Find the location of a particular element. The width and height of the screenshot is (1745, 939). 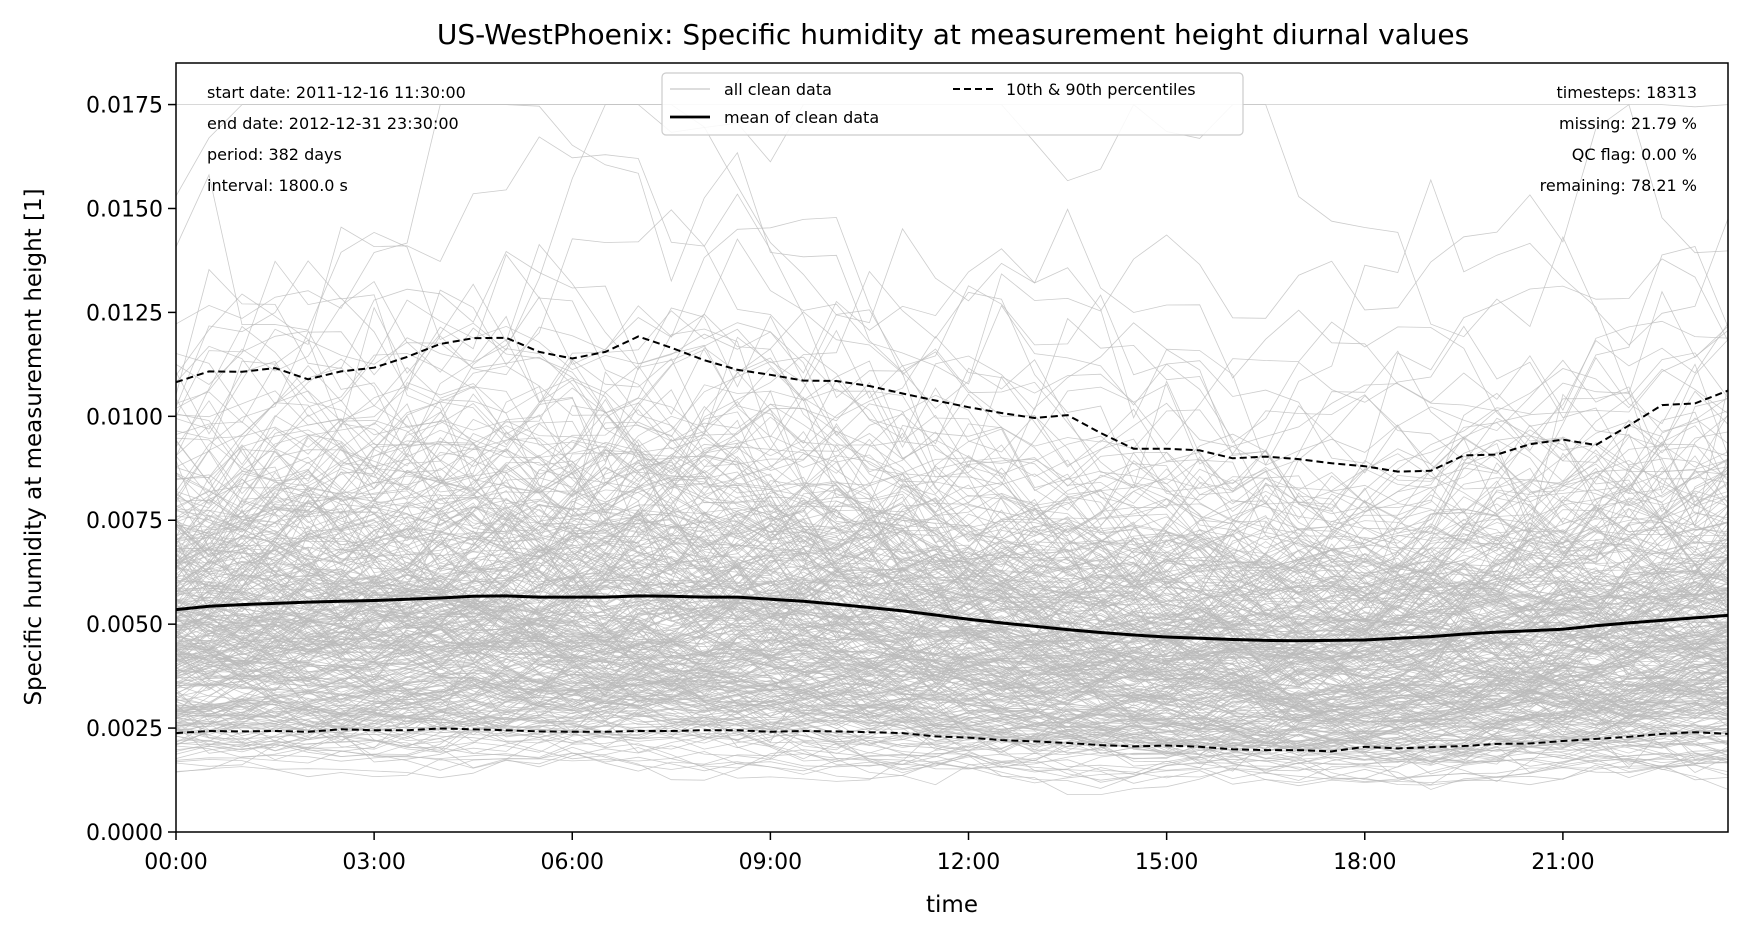

y-tick-label: 0.0150 is located at coordinates (124, 209).